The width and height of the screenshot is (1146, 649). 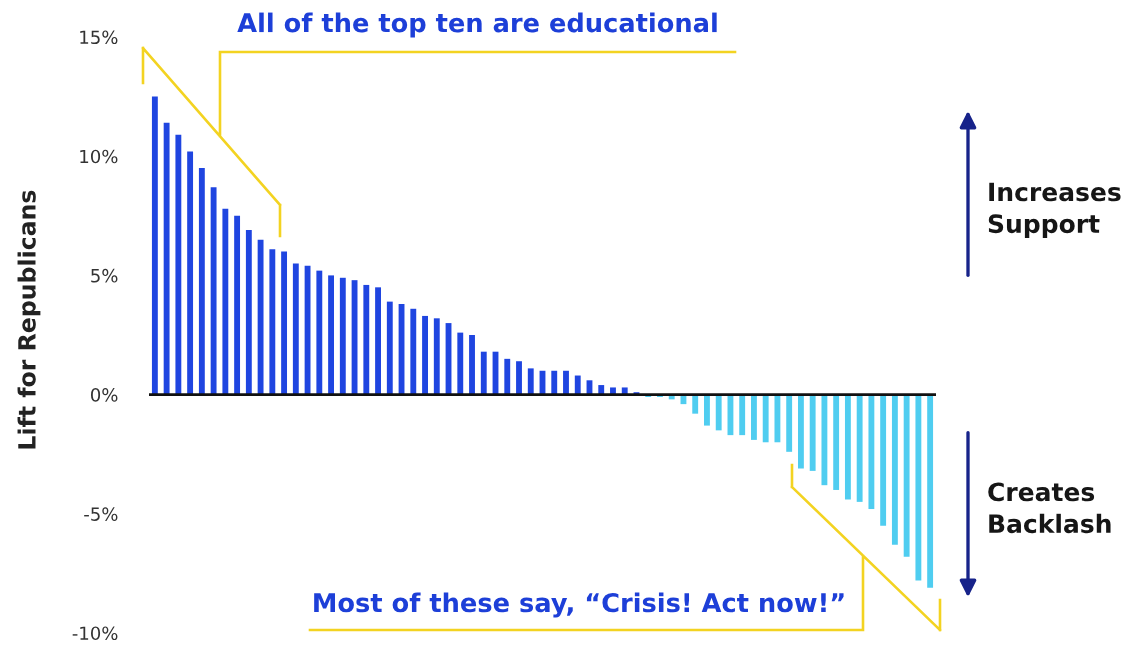 I want to click on text: Creates Backlash, so click(x=1049, y=508).